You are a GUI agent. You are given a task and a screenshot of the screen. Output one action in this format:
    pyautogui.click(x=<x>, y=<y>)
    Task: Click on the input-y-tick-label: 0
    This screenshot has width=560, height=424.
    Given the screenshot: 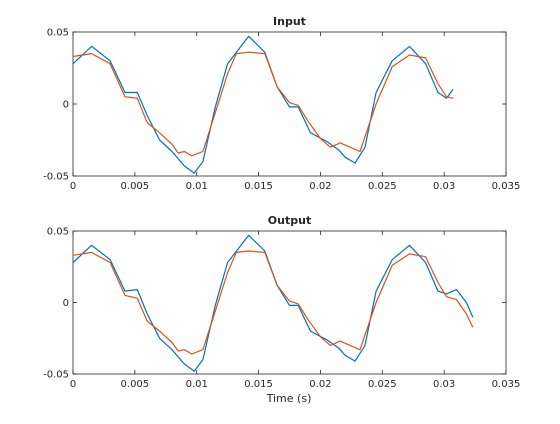 What is the action you would take?
    pyautogui.click(x=66, y=105)
    